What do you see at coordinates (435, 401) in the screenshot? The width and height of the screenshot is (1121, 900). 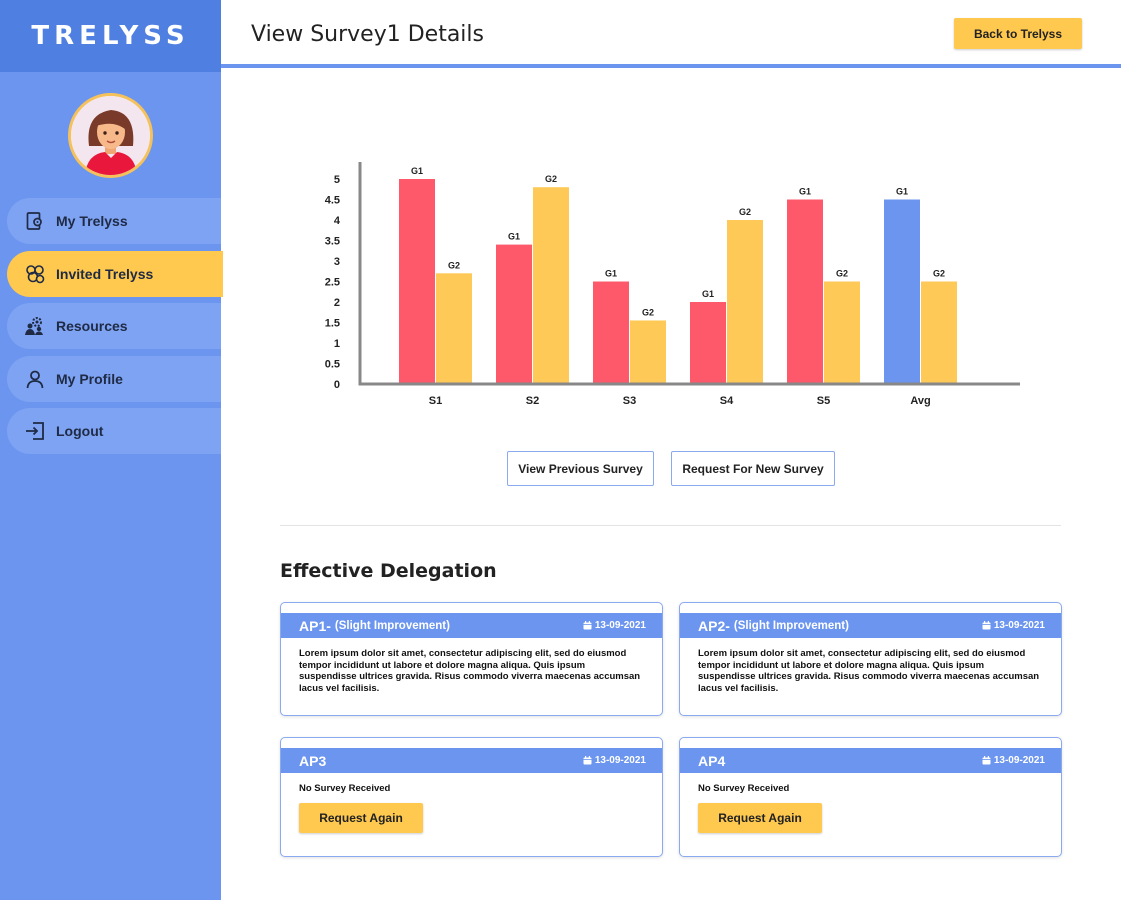 I see `x-tick-label: S1` at bounding box center [435, 401].